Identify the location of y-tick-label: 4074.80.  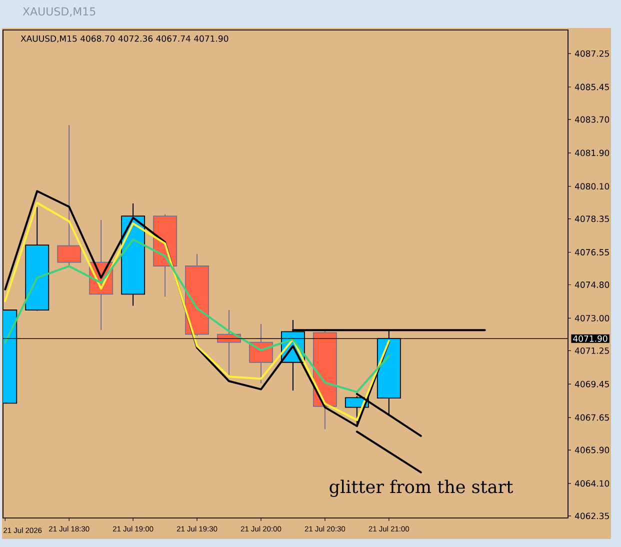
(592, 285).